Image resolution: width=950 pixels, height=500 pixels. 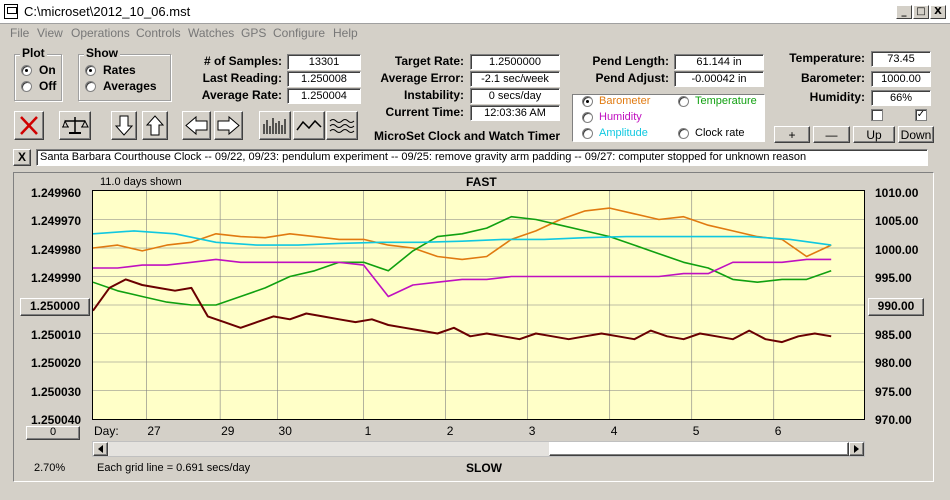 I want to click on plot-on-label: On, so click(x=47, y=70).